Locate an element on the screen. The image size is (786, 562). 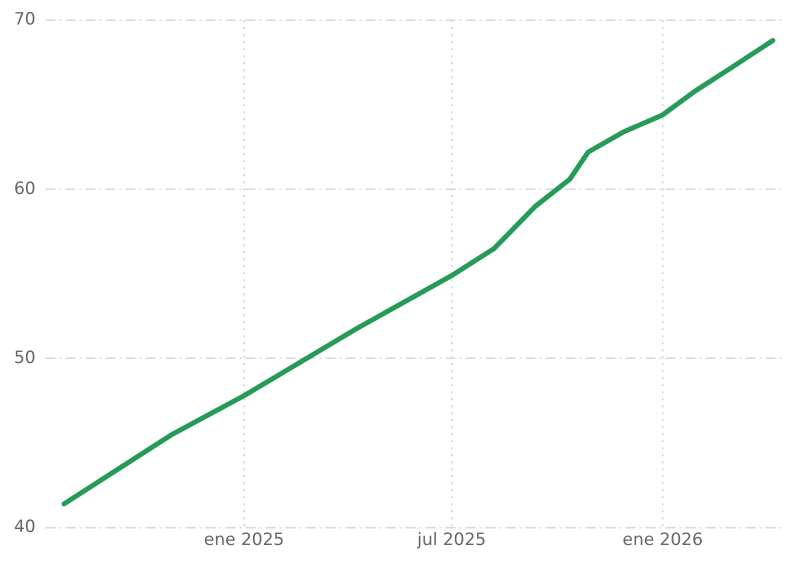
y-tick-label: 50 is located at coordinates (25, 358).